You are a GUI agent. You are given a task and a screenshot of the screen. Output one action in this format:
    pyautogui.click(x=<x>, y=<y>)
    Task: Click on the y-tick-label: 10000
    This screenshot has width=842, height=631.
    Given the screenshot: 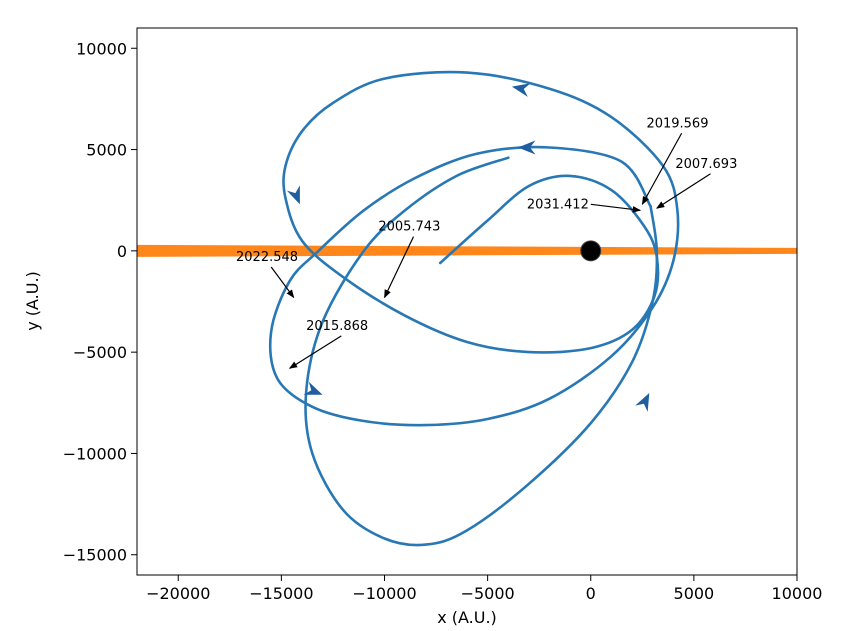 What is the action you would take?
    pyautogui.click(x=101, y=48)
    